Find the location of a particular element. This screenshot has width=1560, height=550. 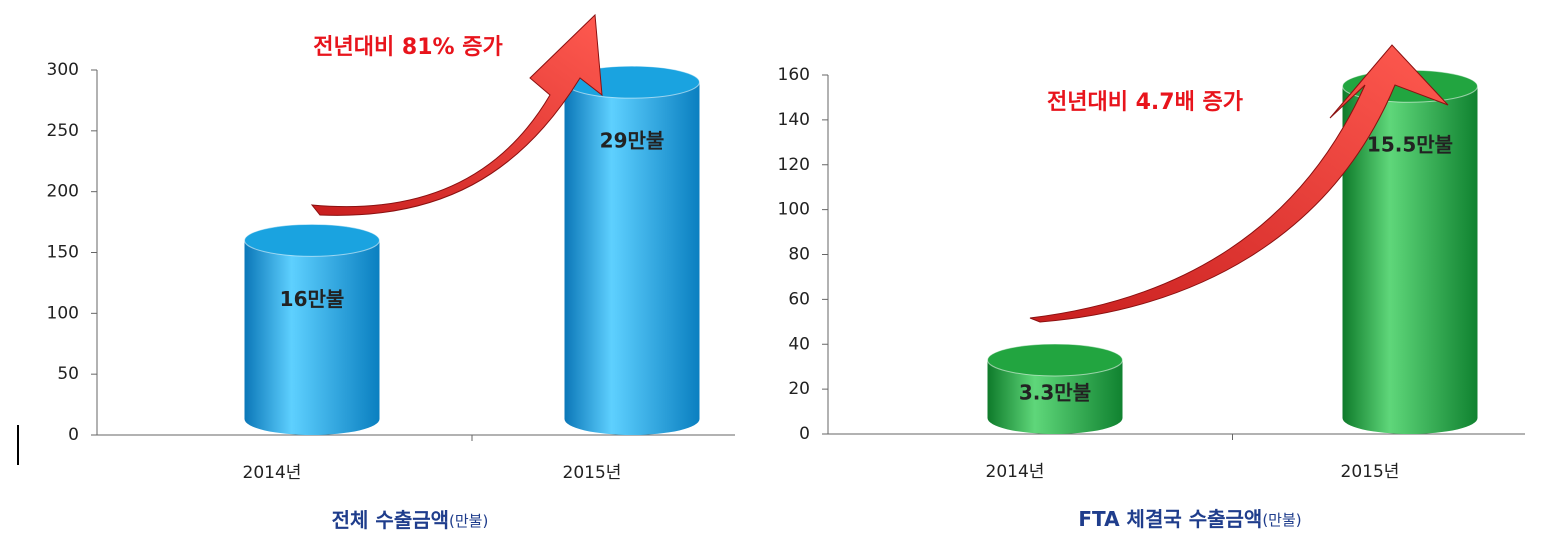

value-label: 3.3만불 is located at coordinates (1055, 393).